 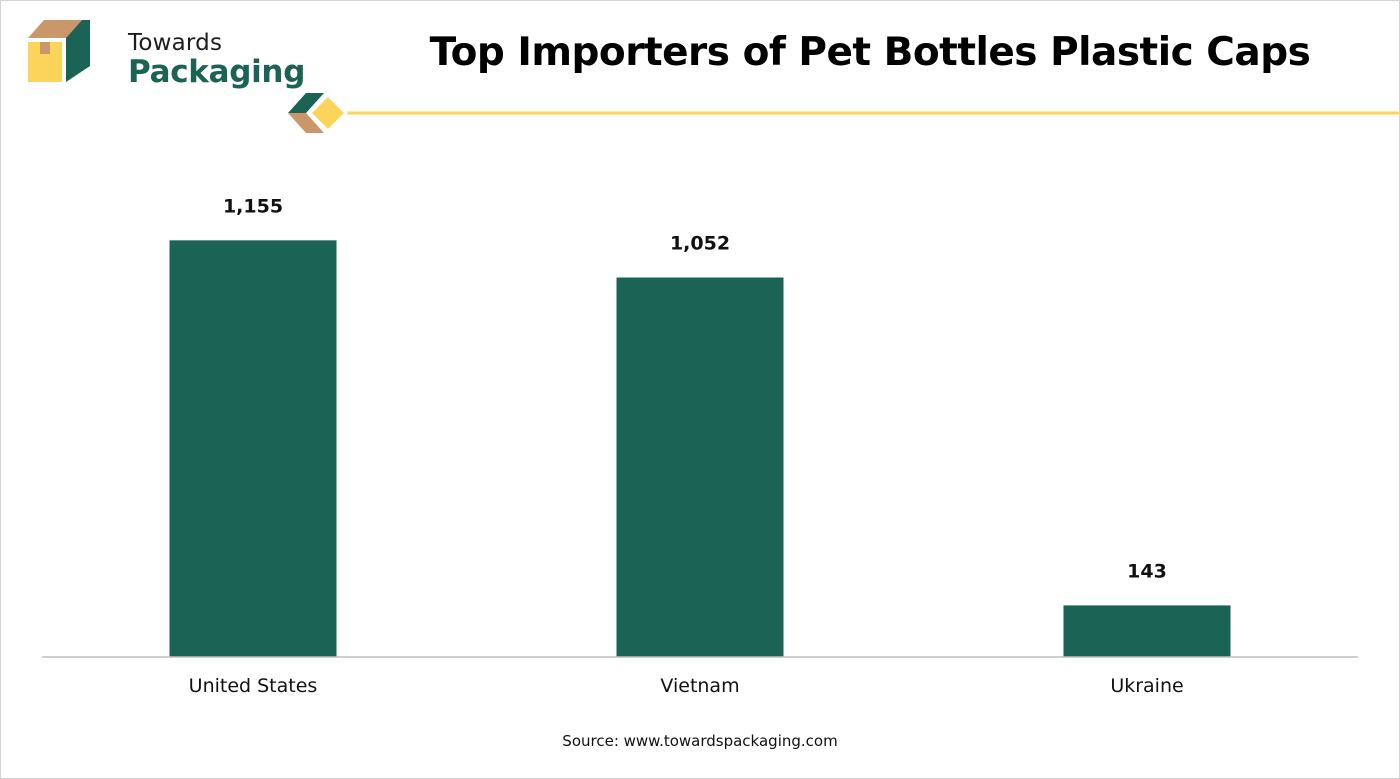 What do you see at coordinates (253, 448) in the screenshot?
I see `bar-united-states` at bounding box center [253, 448].